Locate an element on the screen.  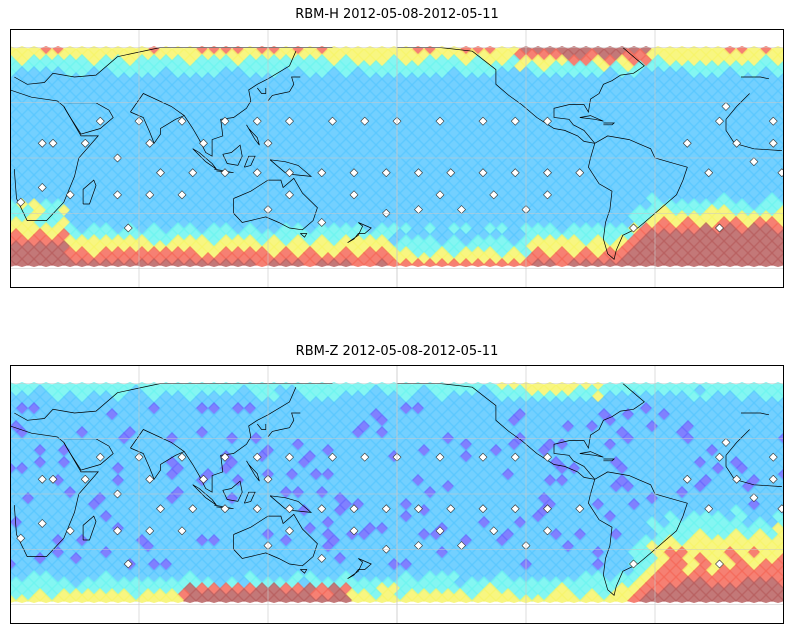
map-title-rbm-h: RBM-H 2012-05-08-2012-05-11 is located at coordinates (397, 14).